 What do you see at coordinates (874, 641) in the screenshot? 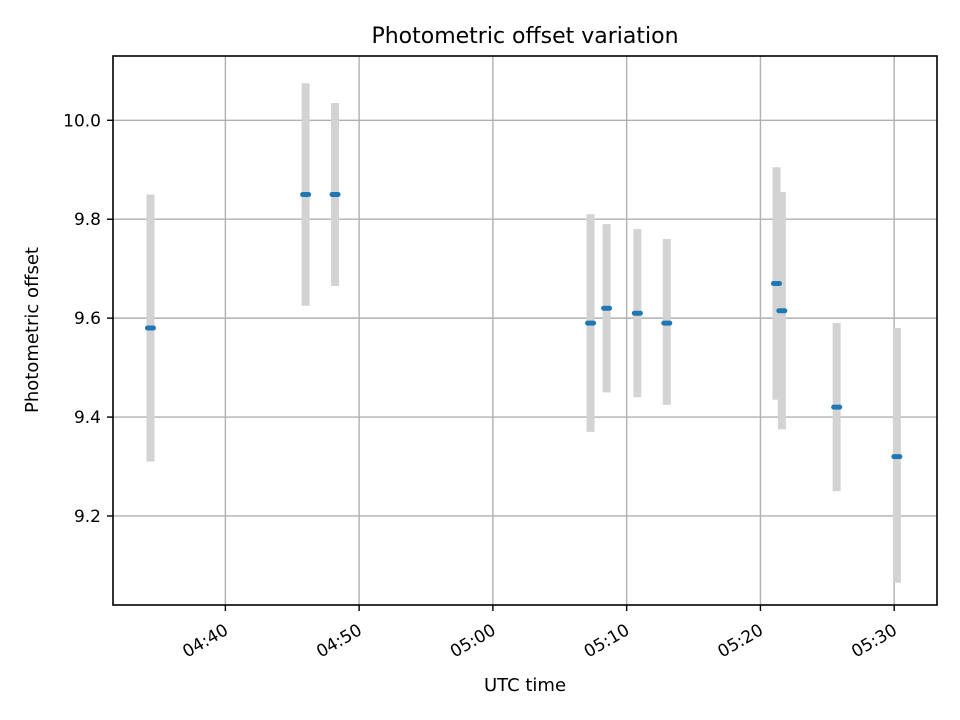
I see `x-tick-label: 05:30` at bounding box center [874, 641].